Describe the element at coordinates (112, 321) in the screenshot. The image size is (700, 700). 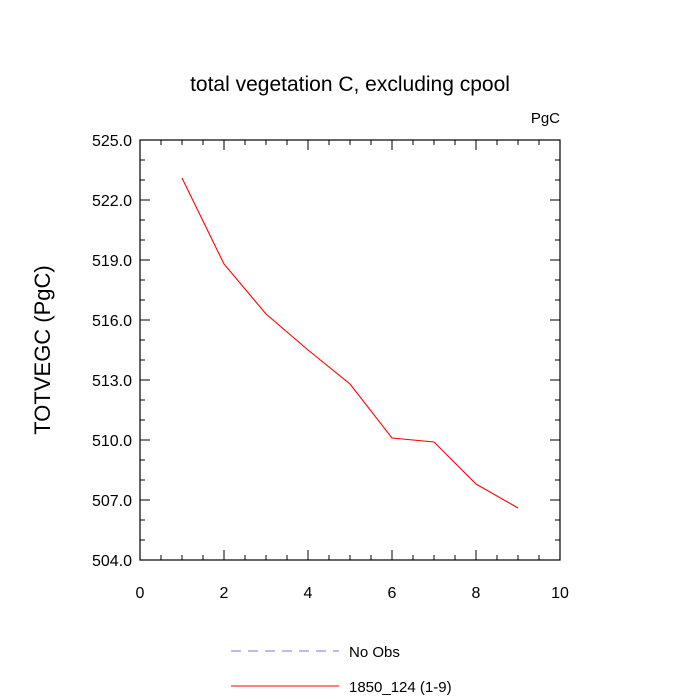
I see `y-tick-label: 516.0` at that location.